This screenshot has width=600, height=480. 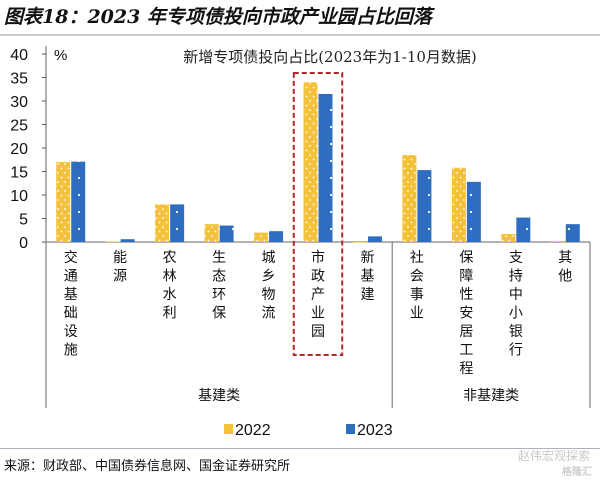 What do you see at coordinates (350, 429) in the screenshot?
I see `legend-swatch-2023` at bounding box center [350, 429].